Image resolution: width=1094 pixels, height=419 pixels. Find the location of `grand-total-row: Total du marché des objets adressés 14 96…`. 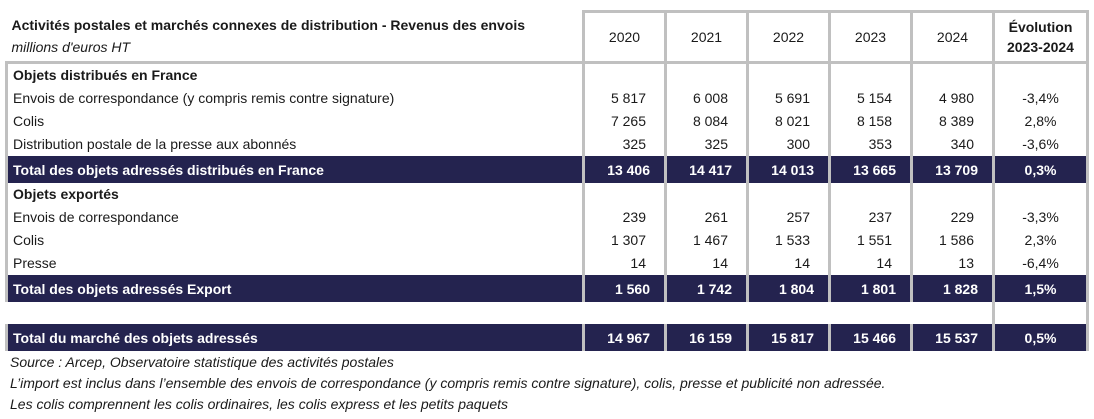

grand-total-row: Total du marché des objets adressés 14 96… is located at coordinates (547, 337).